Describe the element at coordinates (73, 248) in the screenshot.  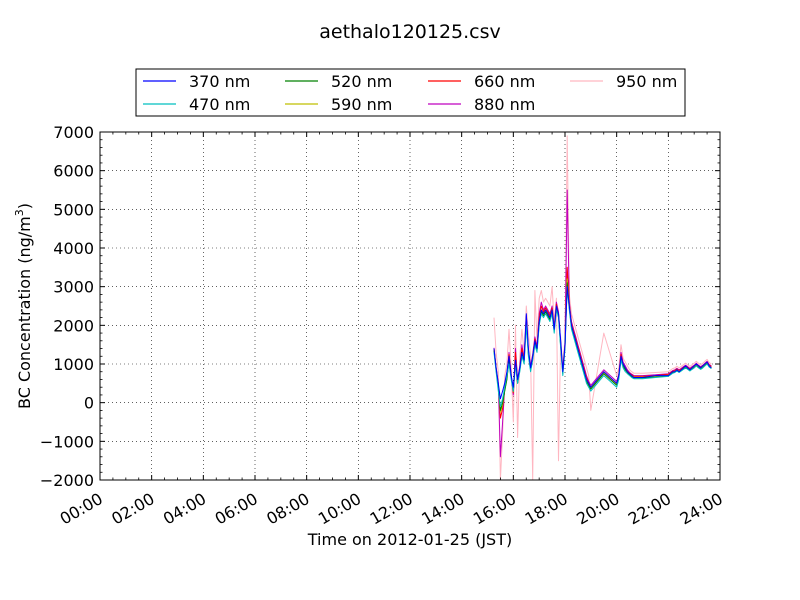
I see `y-tick-label: 4000` at that location.